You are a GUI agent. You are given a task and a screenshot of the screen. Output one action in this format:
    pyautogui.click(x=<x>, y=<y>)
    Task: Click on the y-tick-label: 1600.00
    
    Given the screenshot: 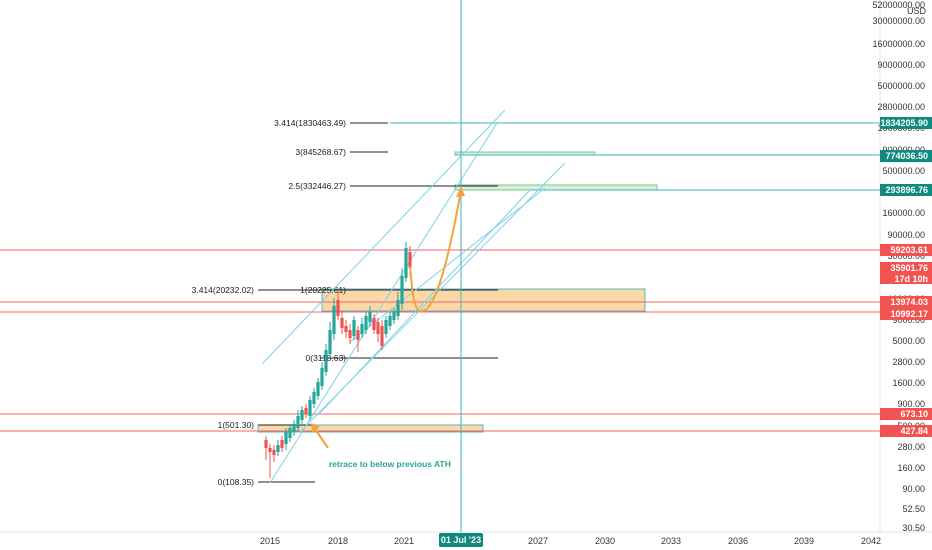 What is the action you would take?
    pyautogui.click(x=908, y=383)
    